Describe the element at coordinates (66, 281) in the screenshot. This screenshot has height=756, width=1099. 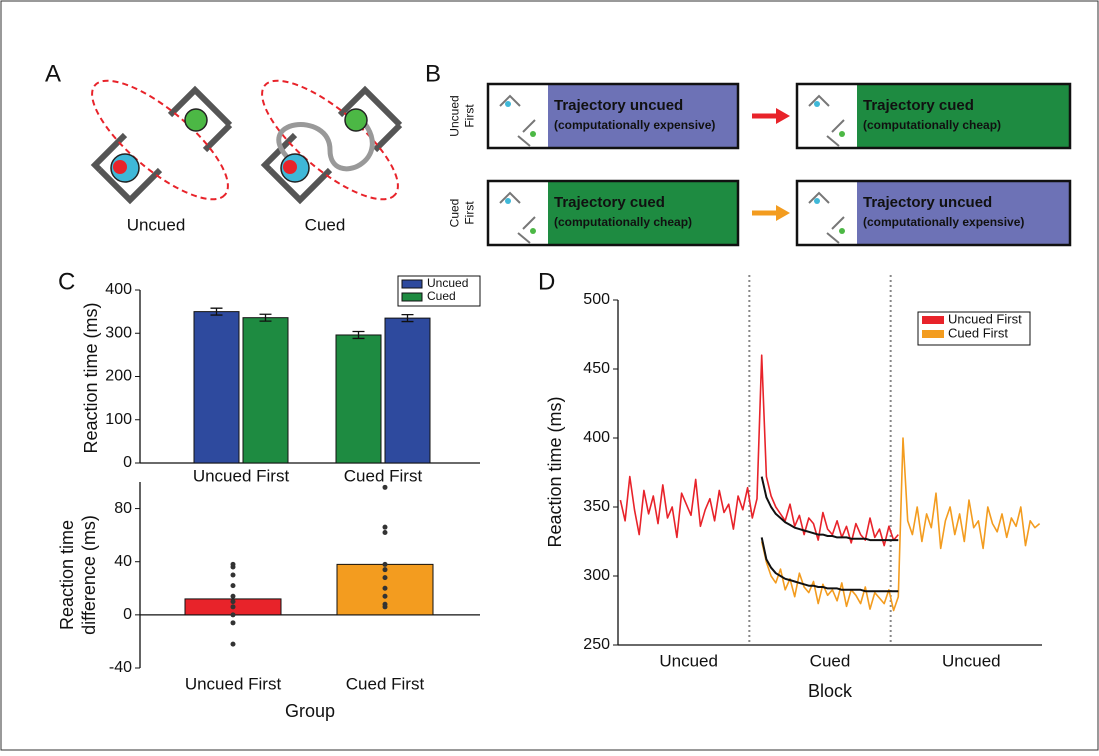
I see `panel-letter: C` at that location.